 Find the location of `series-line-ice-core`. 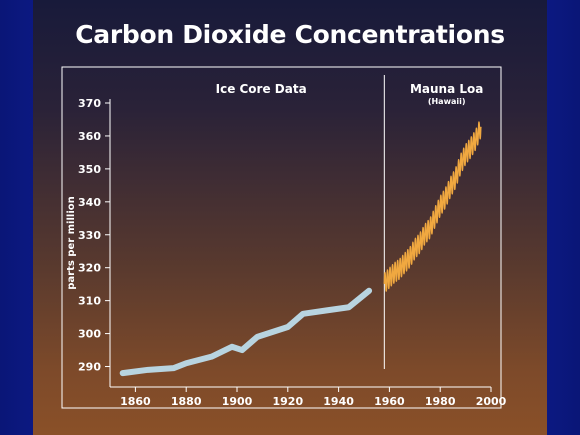

series-line-ice-core is located at coordinates (246, 332).